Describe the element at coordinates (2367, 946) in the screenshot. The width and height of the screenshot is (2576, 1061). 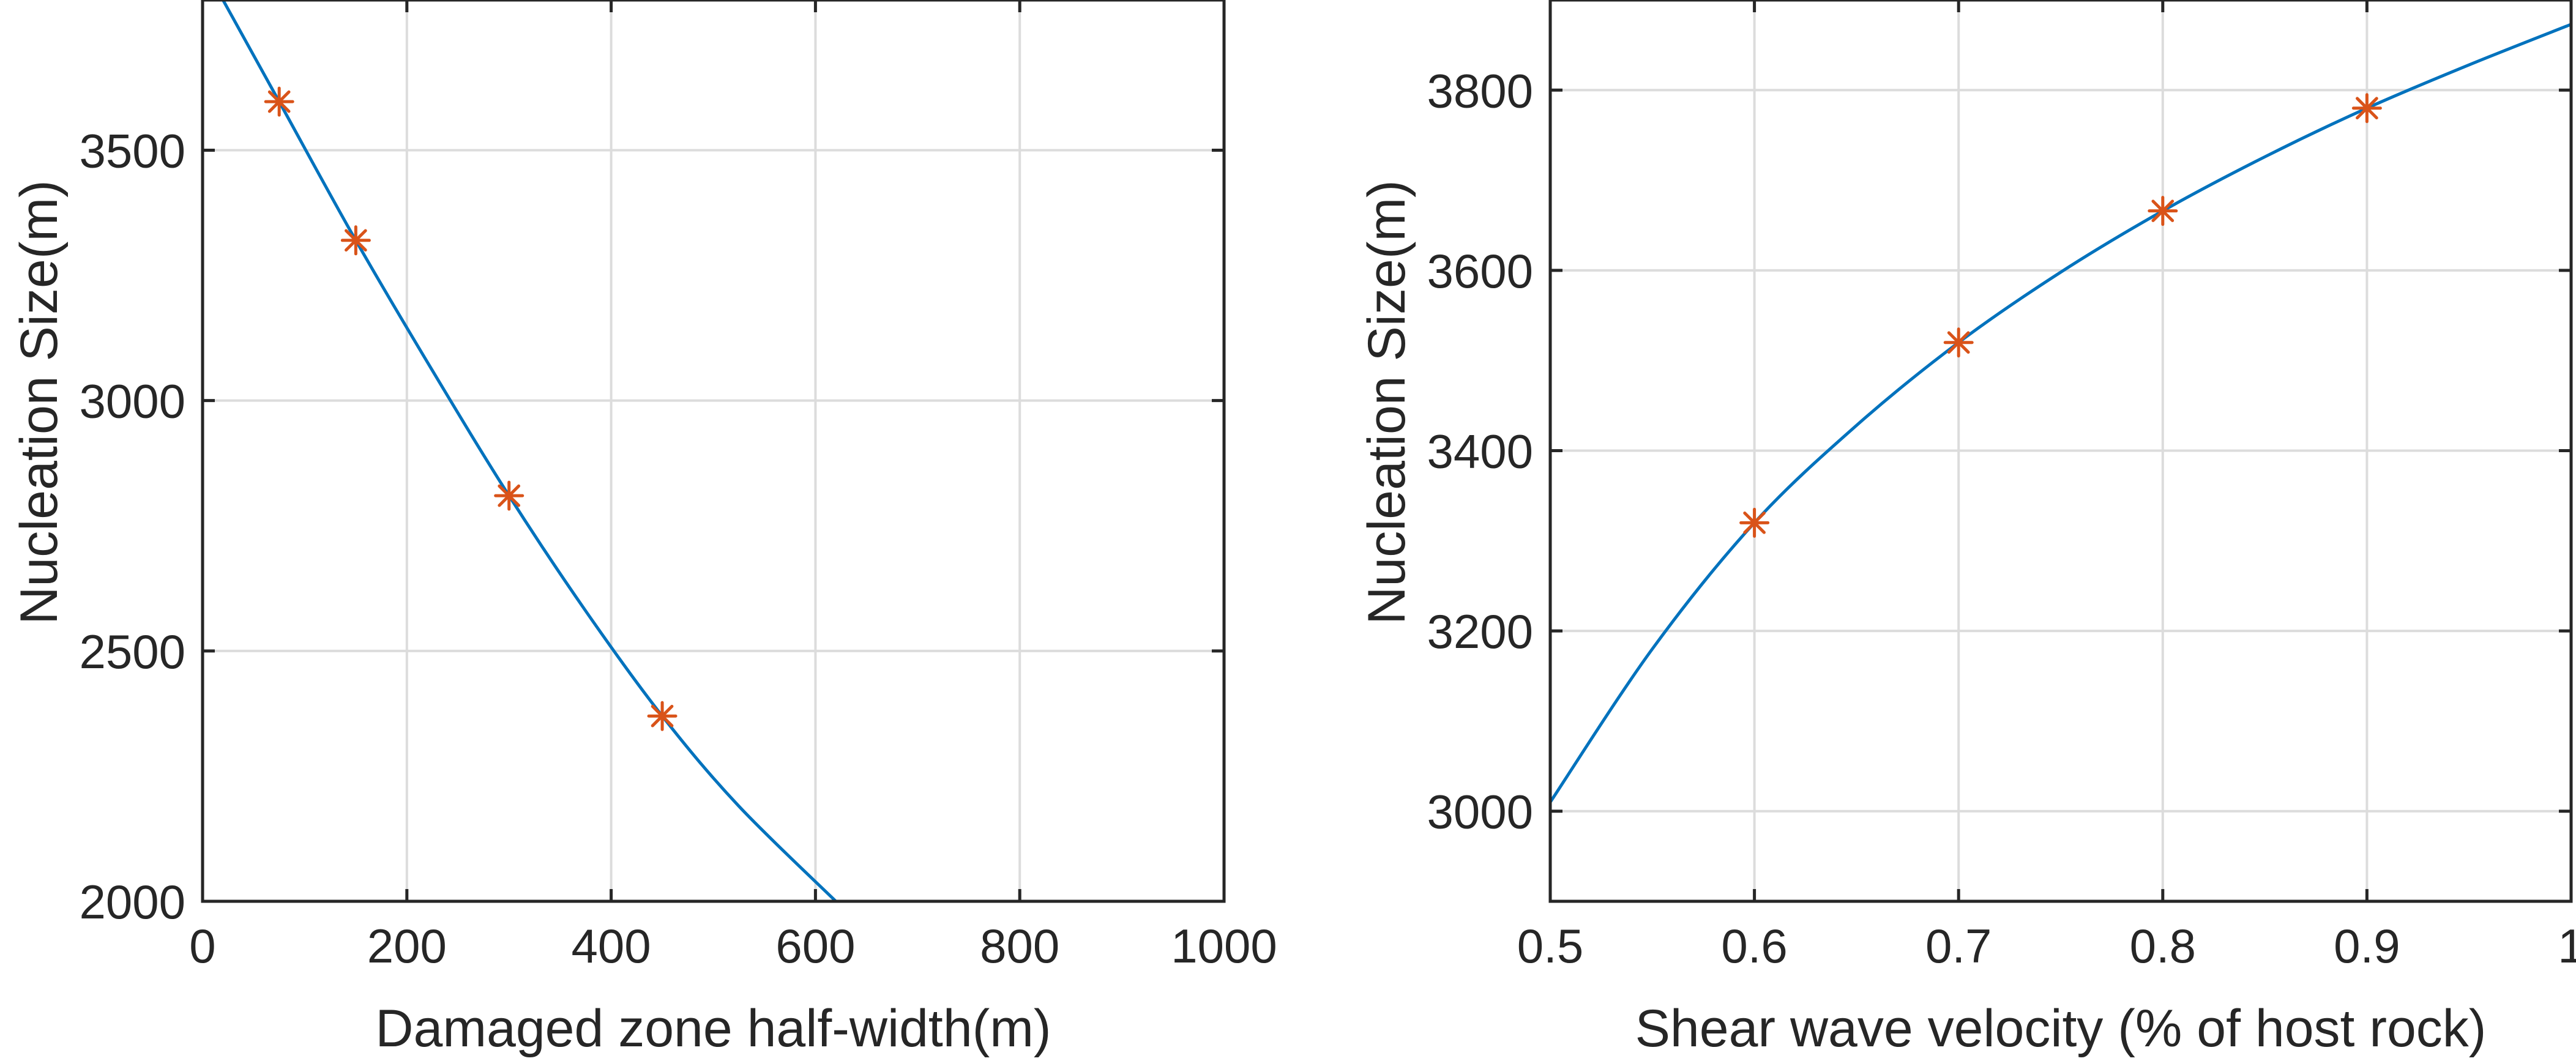
I see `x-tick-label: 0.9` at that location.